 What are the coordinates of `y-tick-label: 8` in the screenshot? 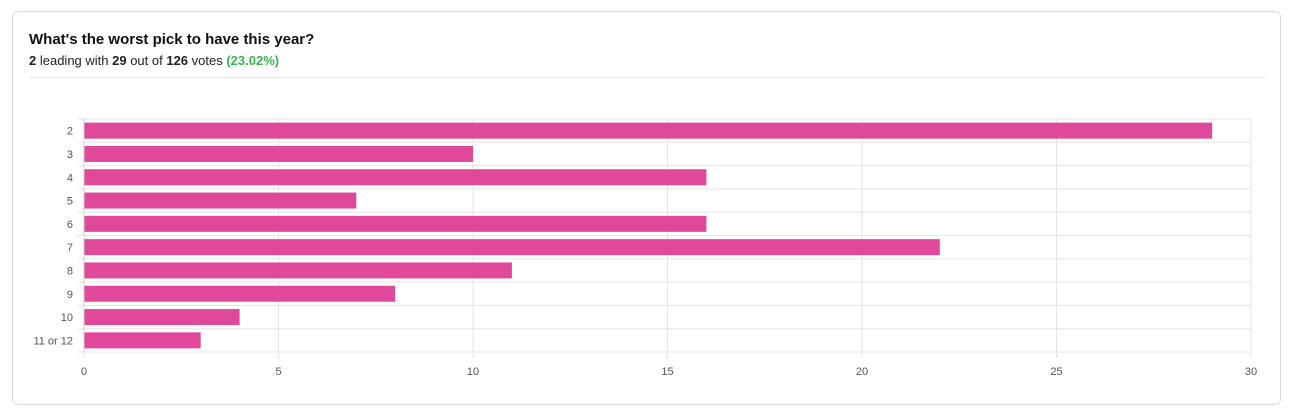 It's located at (70, 271).